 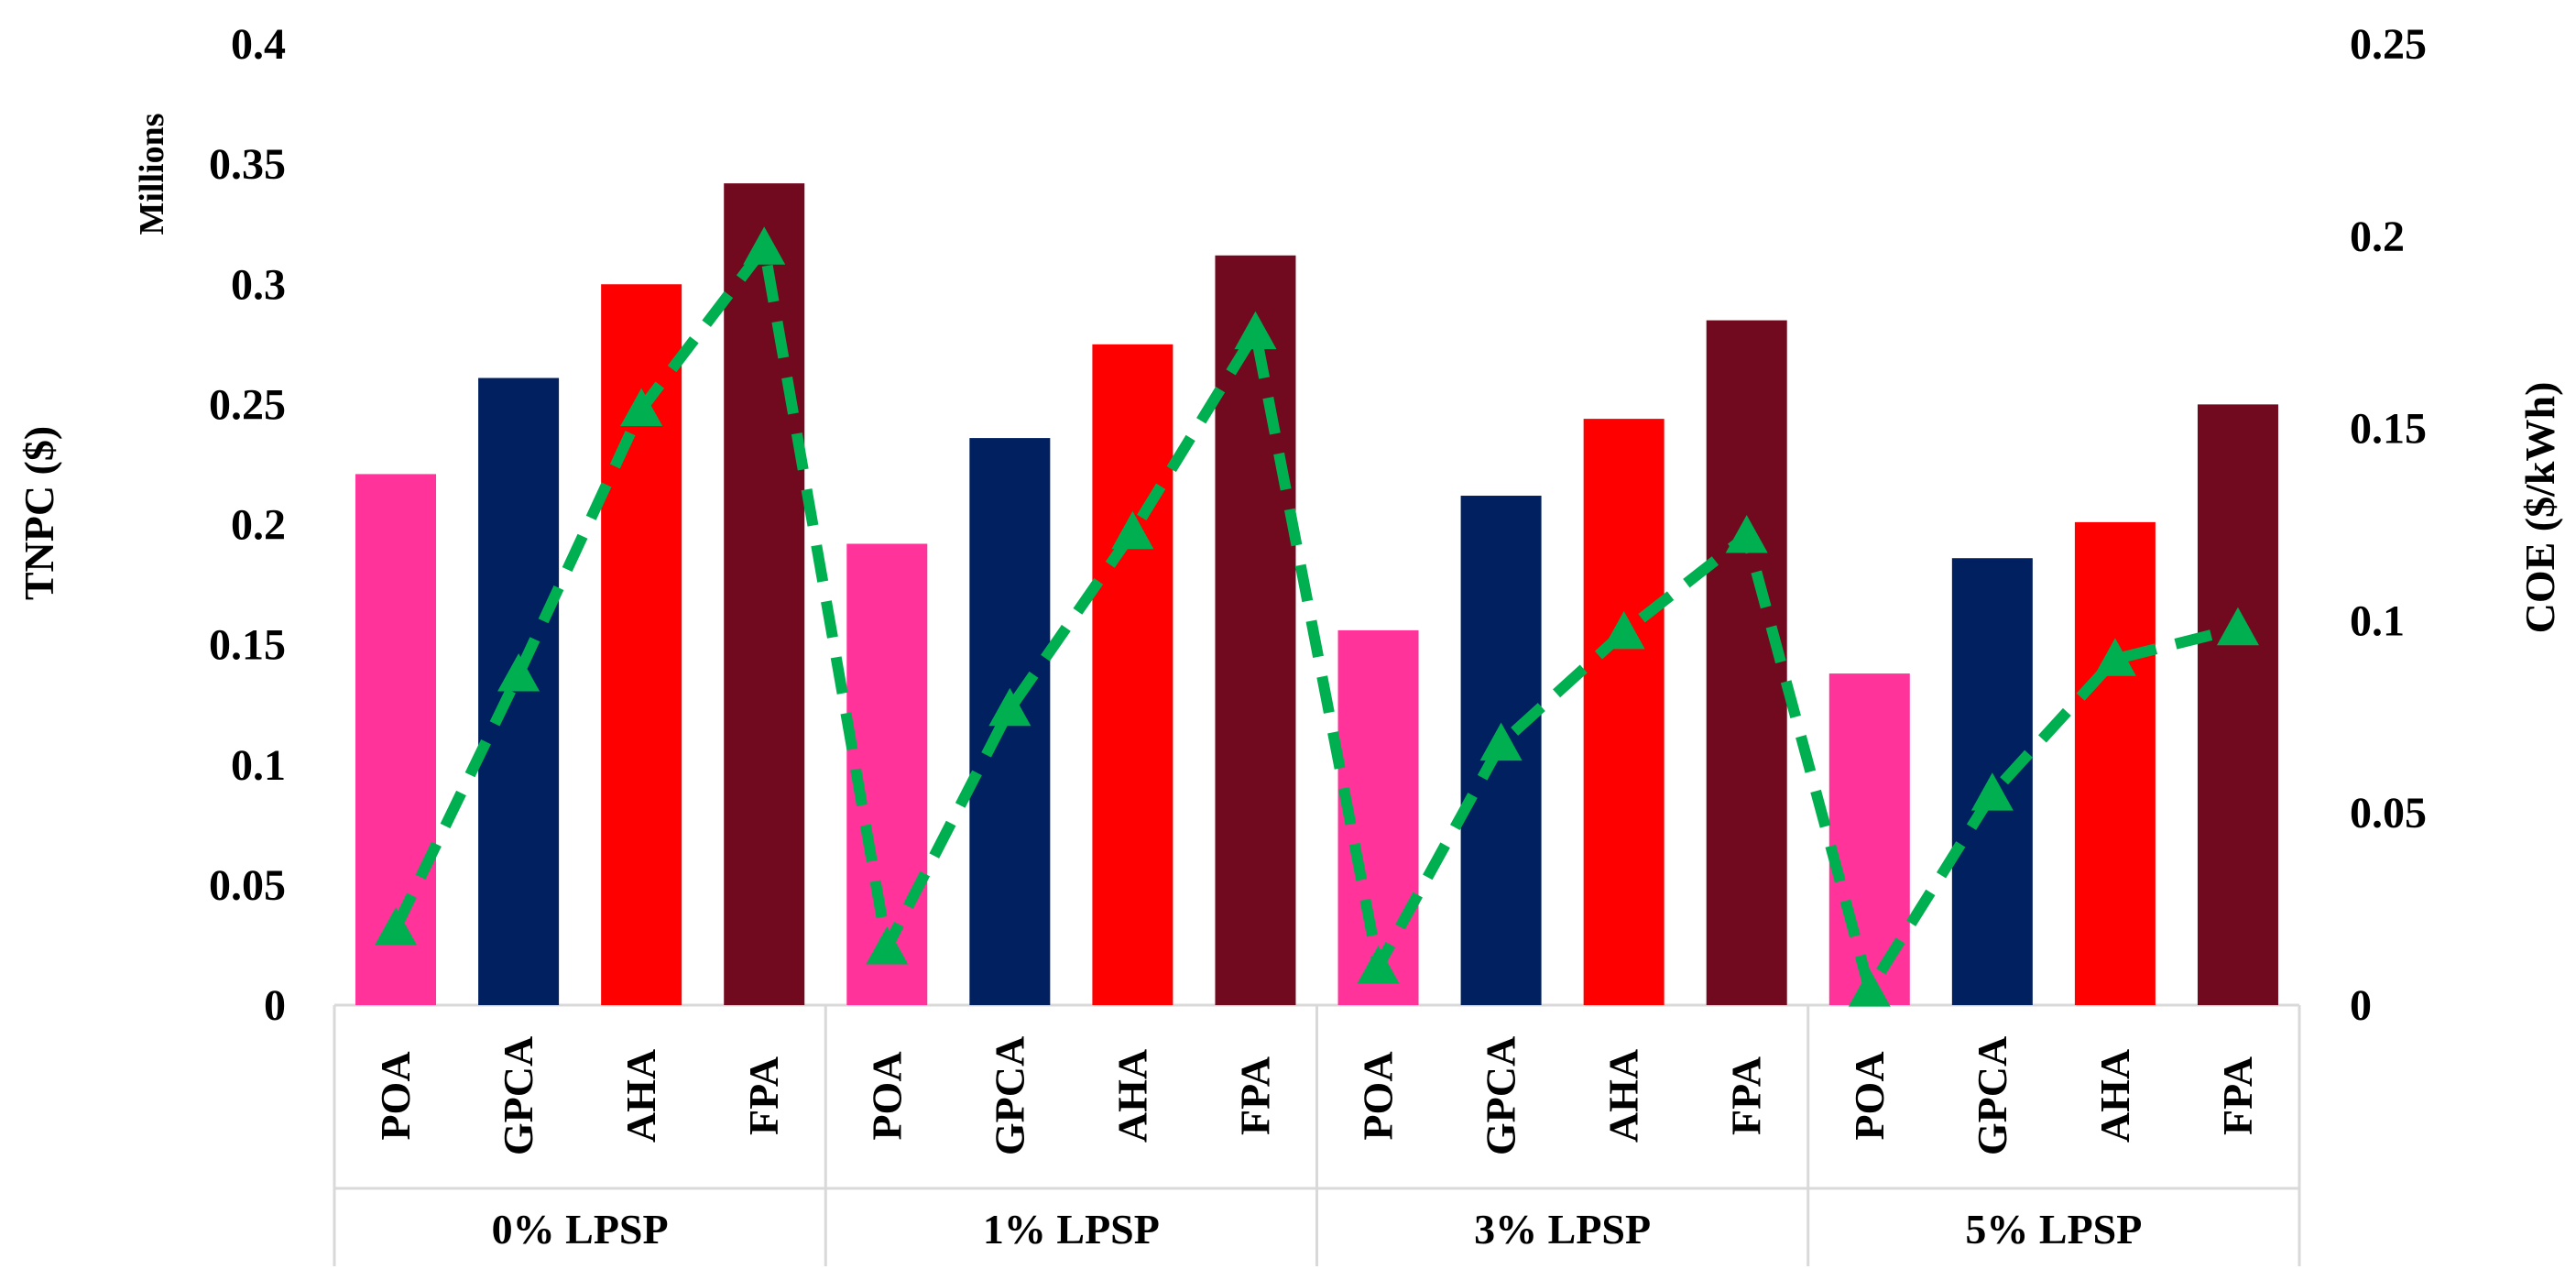 What do you see at coordinates (259, 765) in the screenshot?
I see `left-tick-label: 0.1` at bounding box center [259, 765].